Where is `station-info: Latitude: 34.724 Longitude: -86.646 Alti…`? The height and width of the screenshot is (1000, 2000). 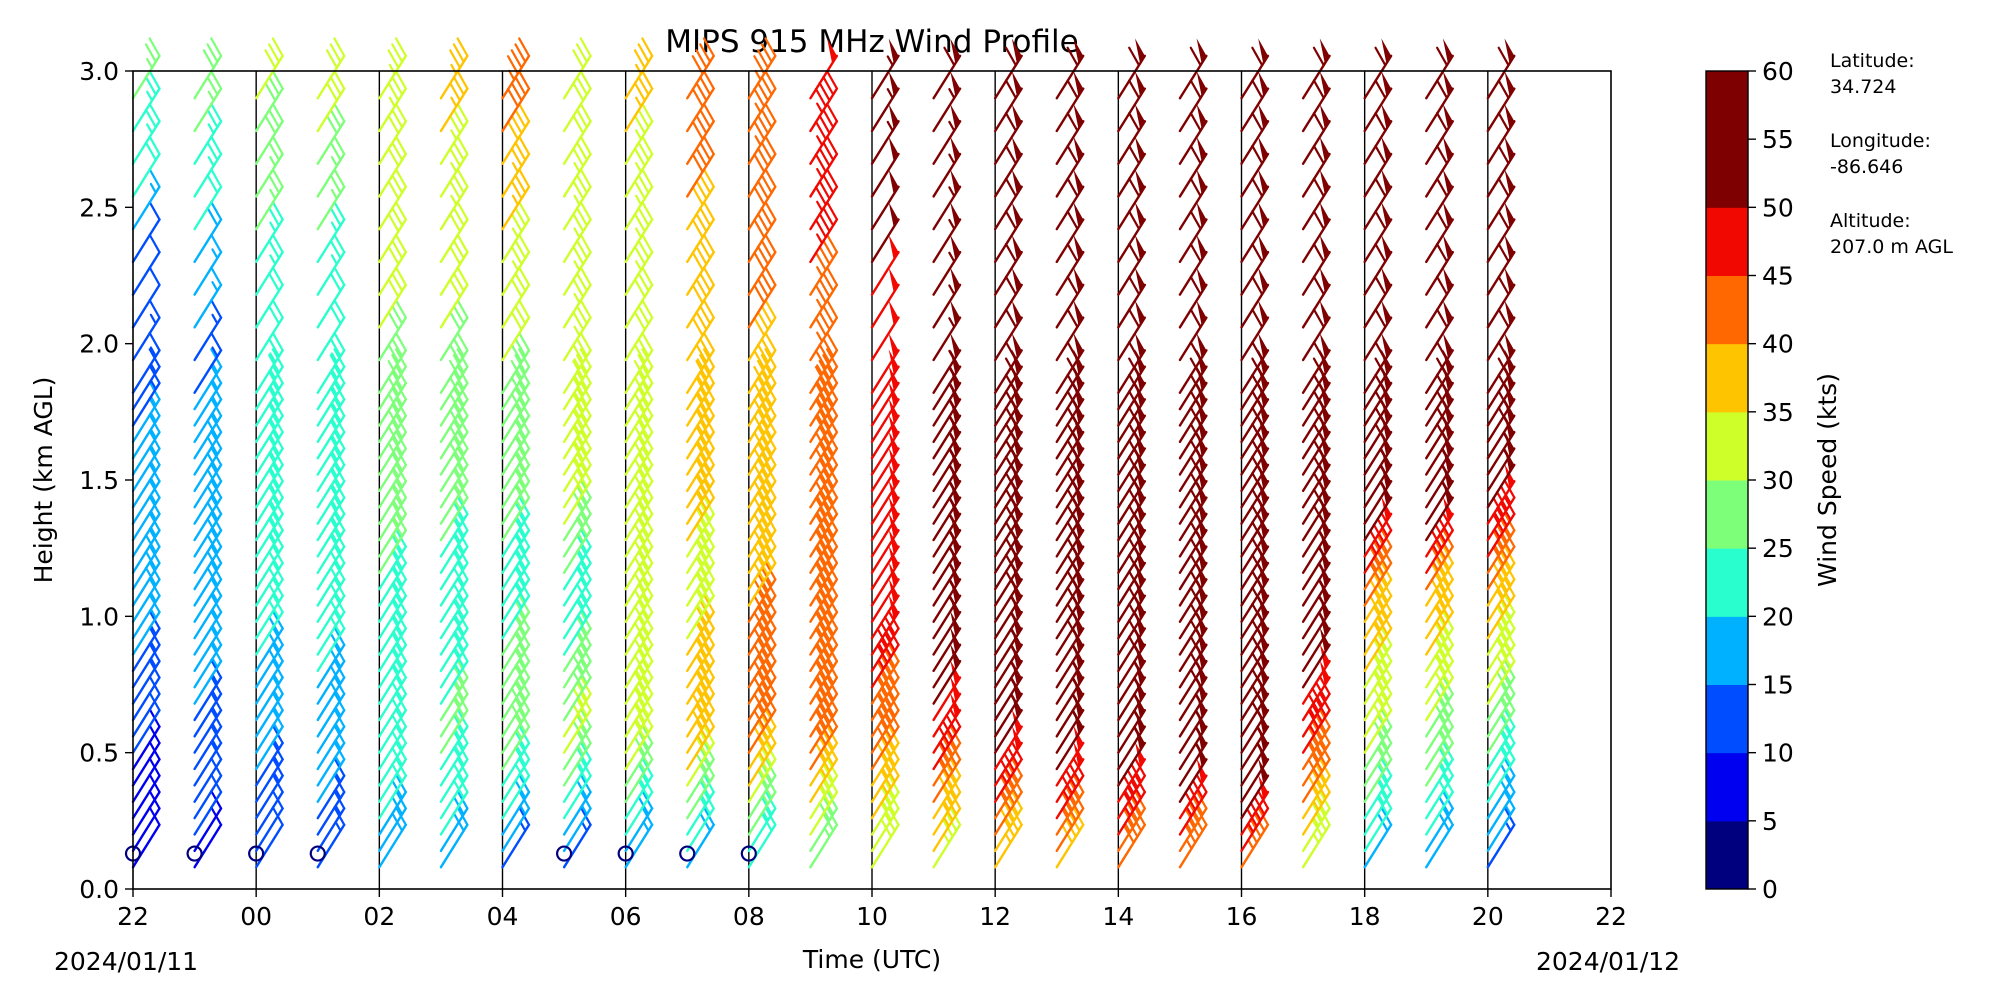
station-info: Latitude: 34.724 Longitude: -86.646 Alti… is located at coordinates (1910, 154).